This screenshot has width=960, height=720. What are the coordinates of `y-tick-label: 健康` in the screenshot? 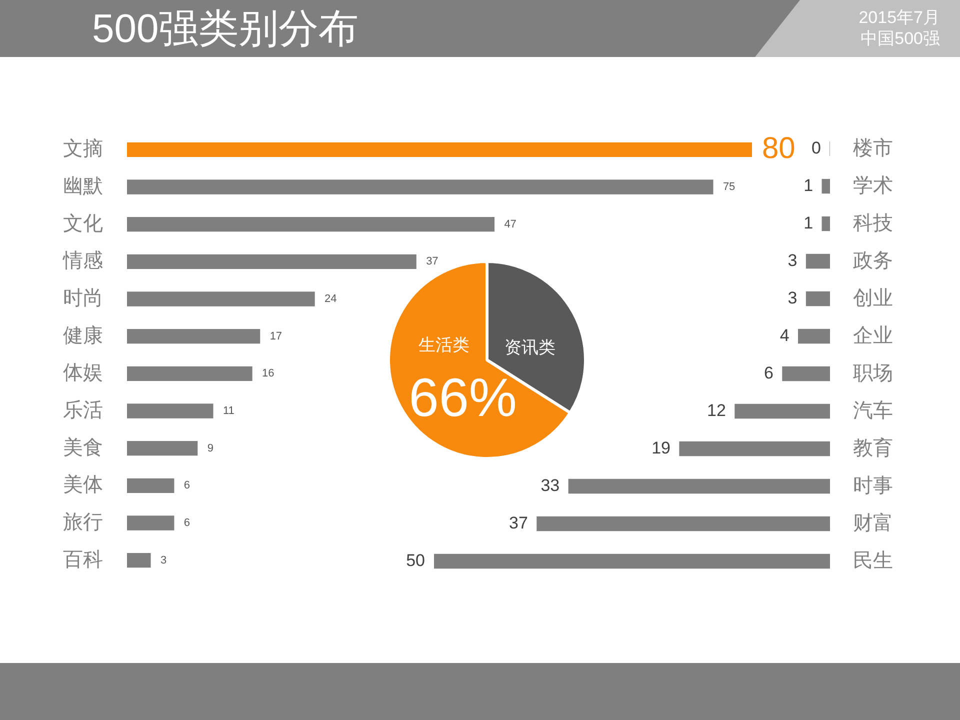 It's located at (83, 335).